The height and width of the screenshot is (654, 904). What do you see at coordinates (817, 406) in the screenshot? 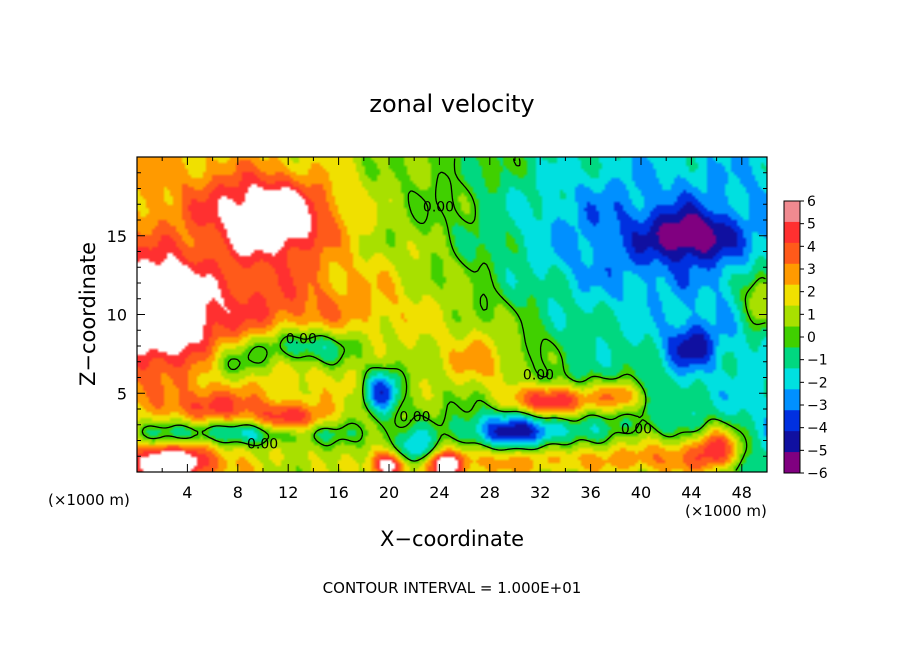
I see `colorbar-tick-label: −3` at bounding box center [817, 406].